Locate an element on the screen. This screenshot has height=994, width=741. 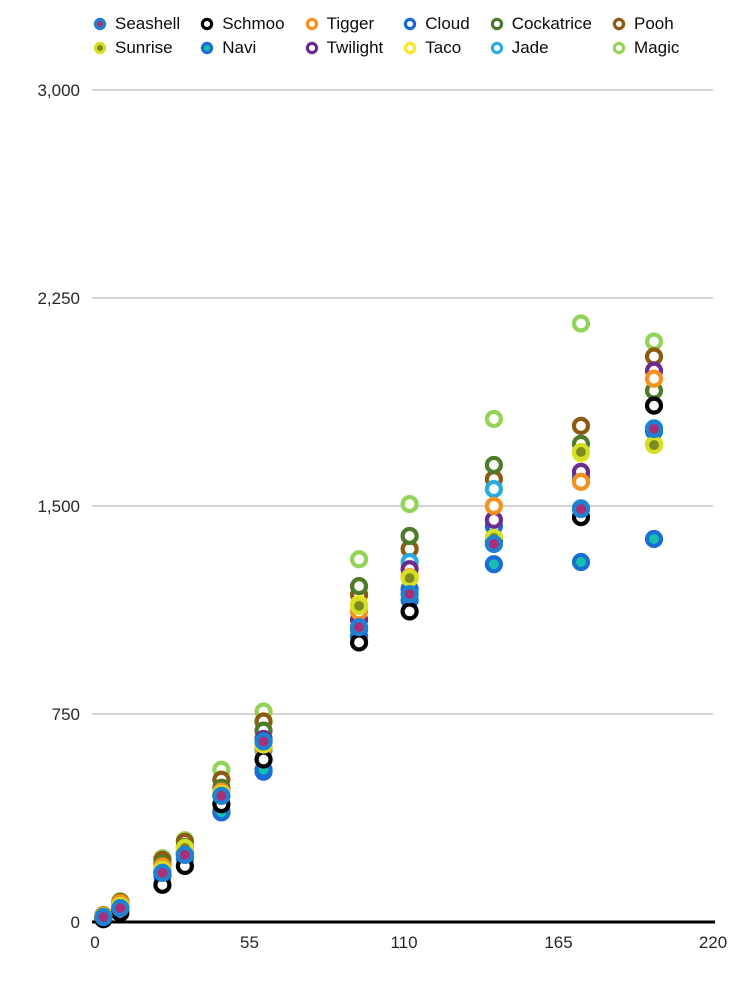
x-tick-label-55: 55 is located at coordinates (249, 942).